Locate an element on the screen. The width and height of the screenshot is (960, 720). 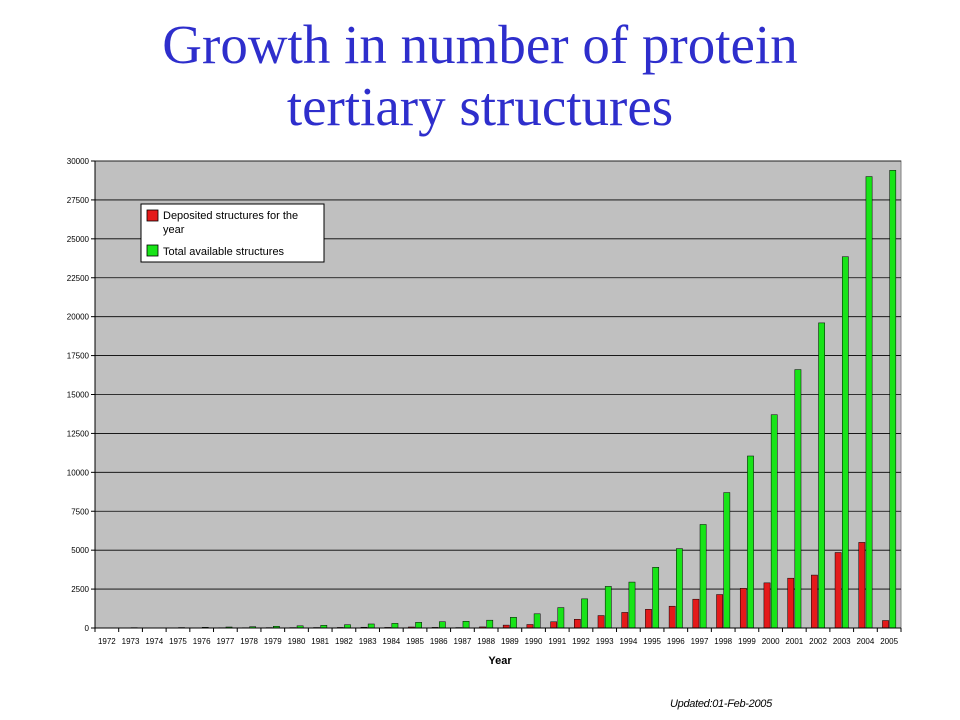
y-tick-label: 30000 is located at coordinates (78, 161).